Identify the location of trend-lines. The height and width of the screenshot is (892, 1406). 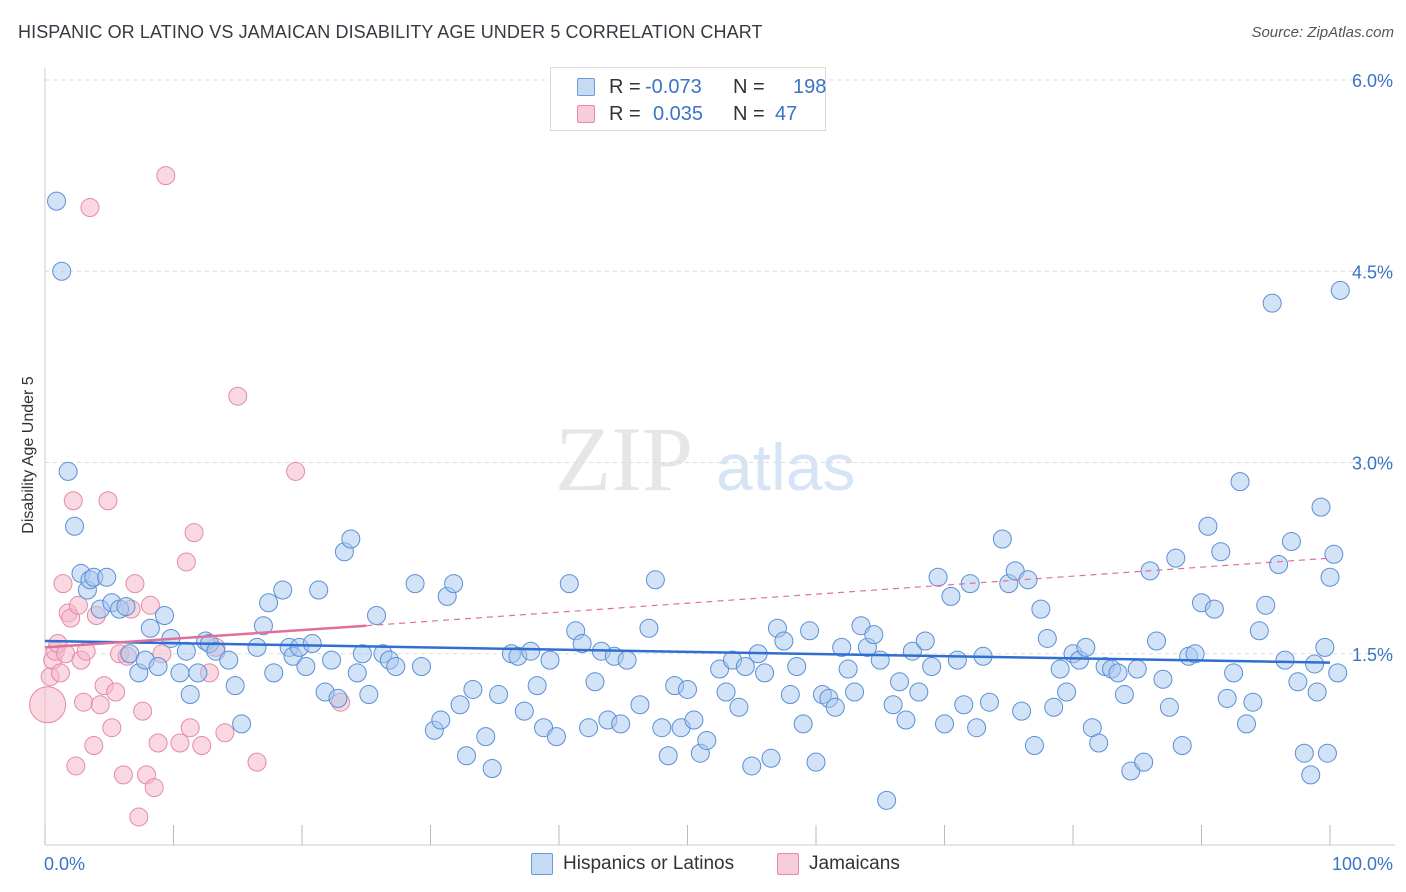
(687, 610).